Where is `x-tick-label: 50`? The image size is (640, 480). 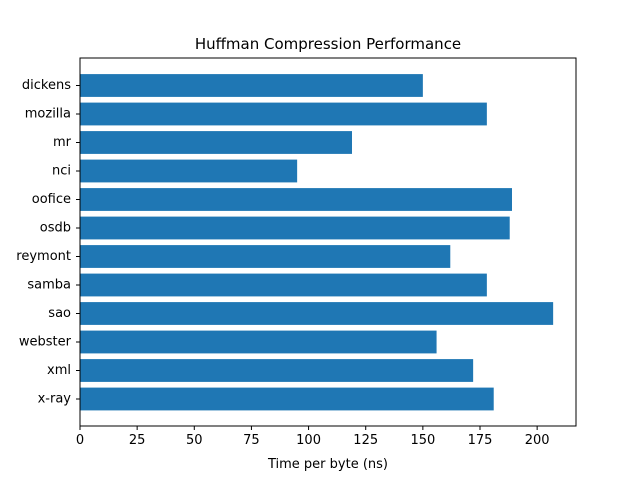
x-tick-label: 50 is located at coordinates (194, 440).